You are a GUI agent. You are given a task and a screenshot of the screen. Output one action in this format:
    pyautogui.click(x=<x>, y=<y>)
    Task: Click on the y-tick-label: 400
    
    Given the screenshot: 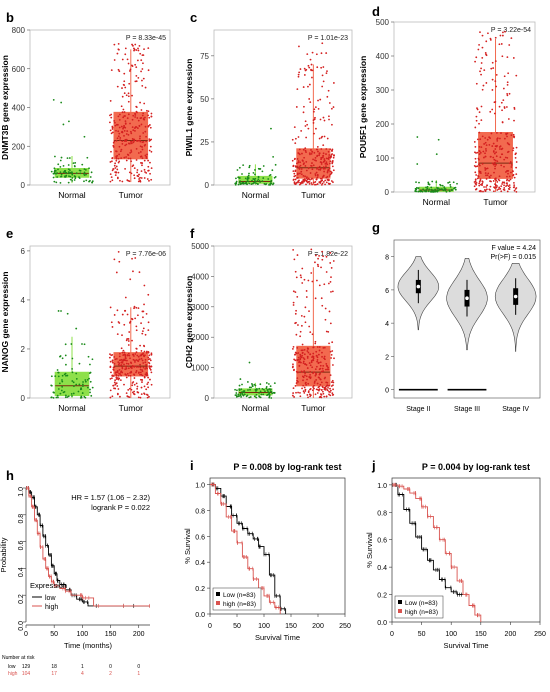 What is the action you would take?
    pyautogui.click(x=19, y=108)
    